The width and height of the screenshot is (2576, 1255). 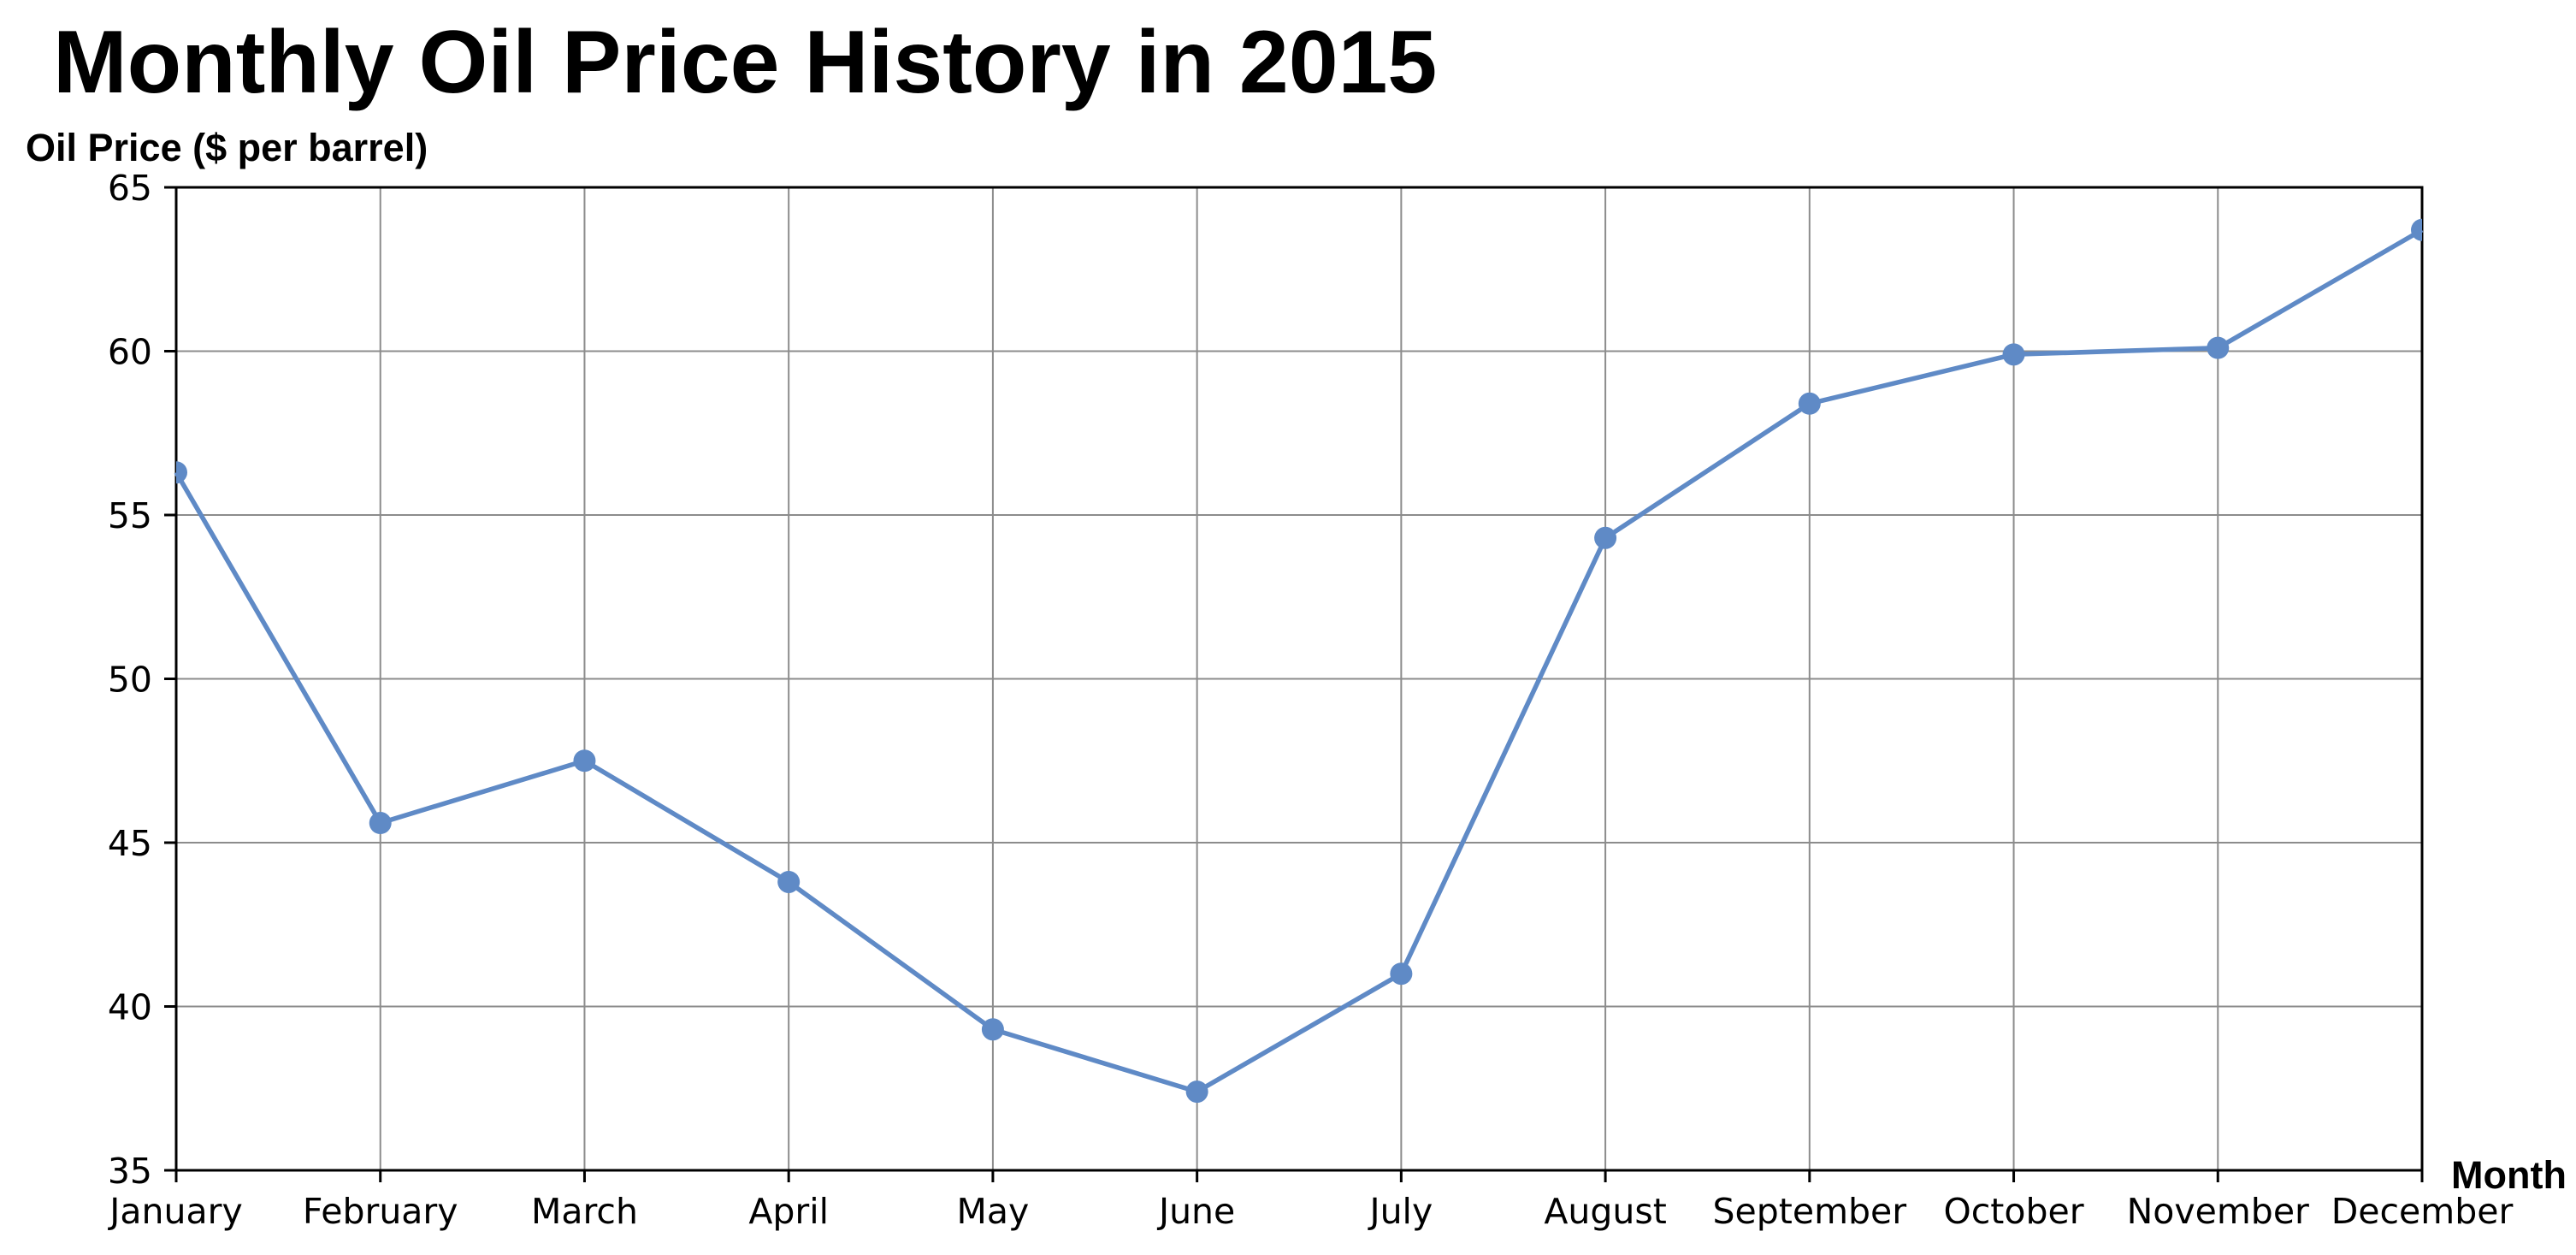 What do you see at coordinates (788, 1211) in the screenshot?
I see `x-tick-label: April` at bounding box center [788, 1211].